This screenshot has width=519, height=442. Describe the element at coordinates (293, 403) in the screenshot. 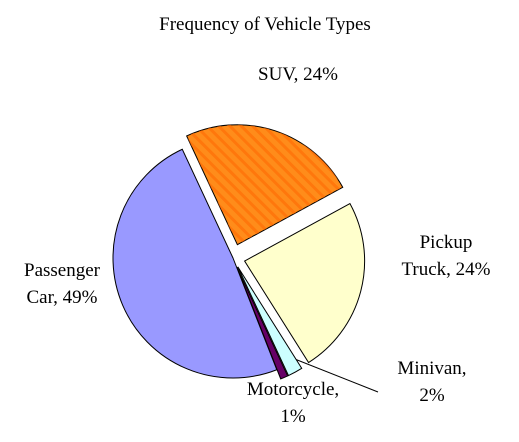

I see `data-label: Motorcycle, 1%` at that location.